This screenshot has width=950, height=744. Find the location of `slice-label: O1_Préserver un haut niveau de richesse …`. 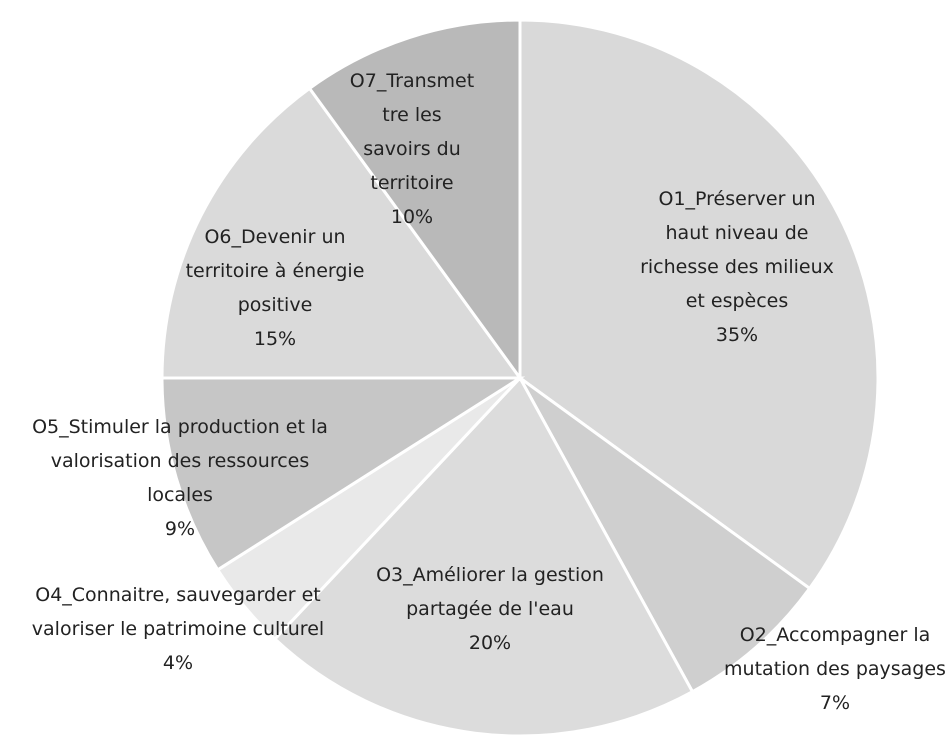

slice-label: O1_Préserver un haut niveau de richesse … is located at coordinates (737, 267).